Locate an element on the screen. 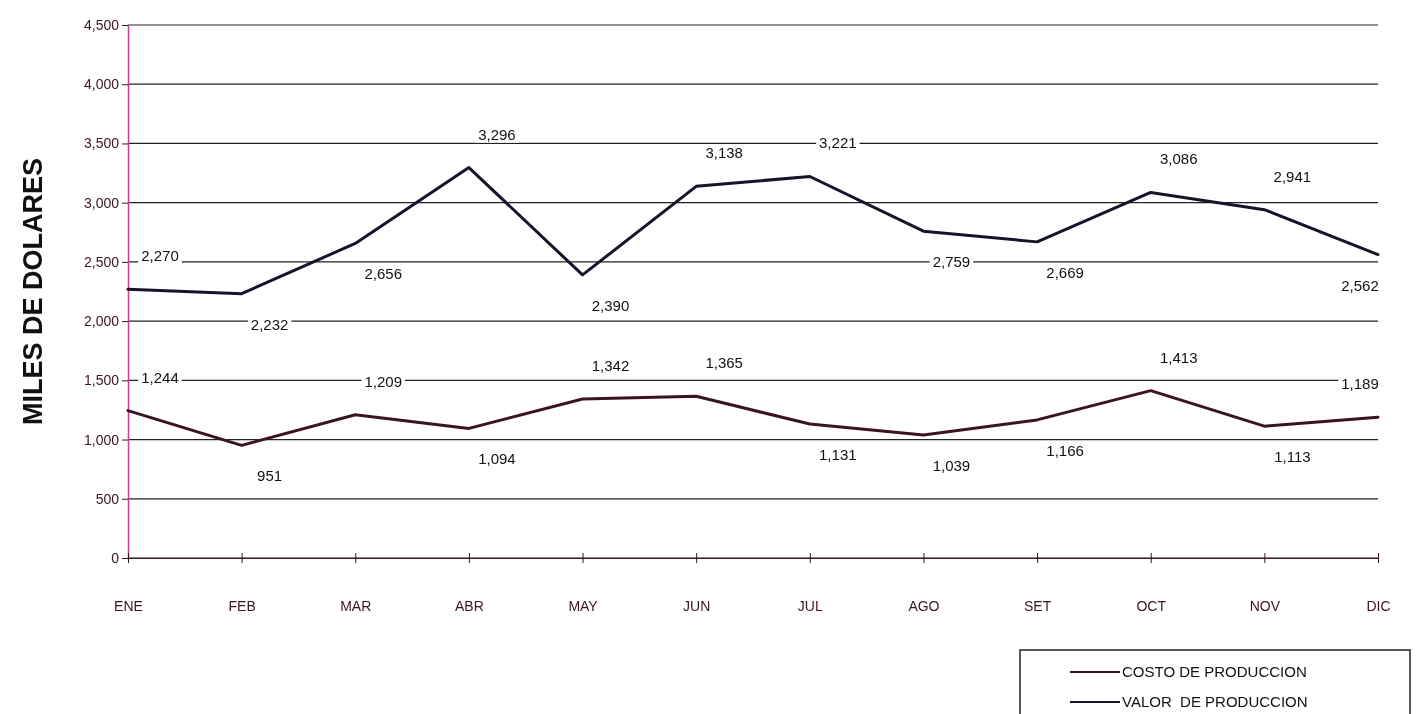  data-label: 1,413 is located at coordinates (1178, 357).